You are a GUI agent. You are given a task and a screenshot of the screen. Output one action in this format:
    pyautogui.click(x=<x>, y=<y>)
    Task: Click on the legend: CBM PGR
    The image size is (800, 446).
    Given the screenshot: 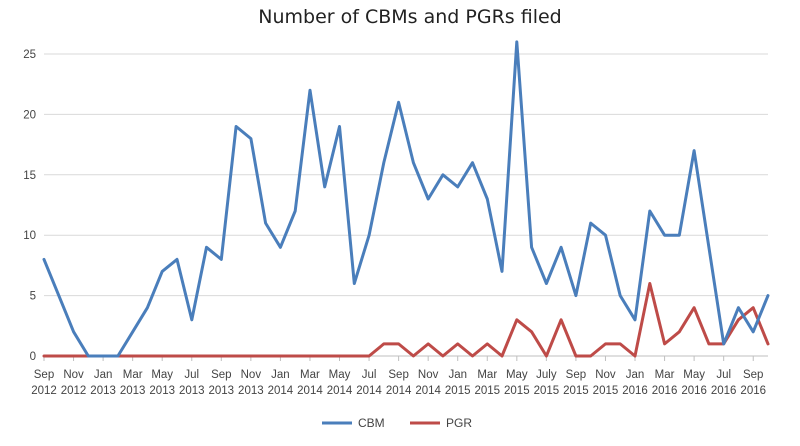 What is the action you would take?
    pyautogui.click(x=397, y=423)
    